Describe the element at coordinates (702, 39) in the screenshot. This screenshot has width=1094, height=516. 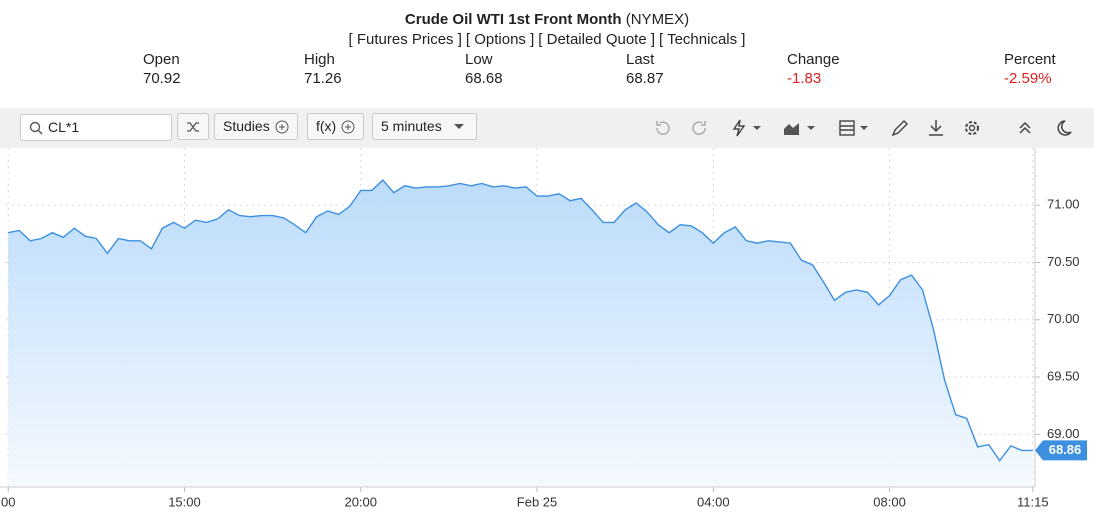
I see `link: [ Technicals ]` at that location.